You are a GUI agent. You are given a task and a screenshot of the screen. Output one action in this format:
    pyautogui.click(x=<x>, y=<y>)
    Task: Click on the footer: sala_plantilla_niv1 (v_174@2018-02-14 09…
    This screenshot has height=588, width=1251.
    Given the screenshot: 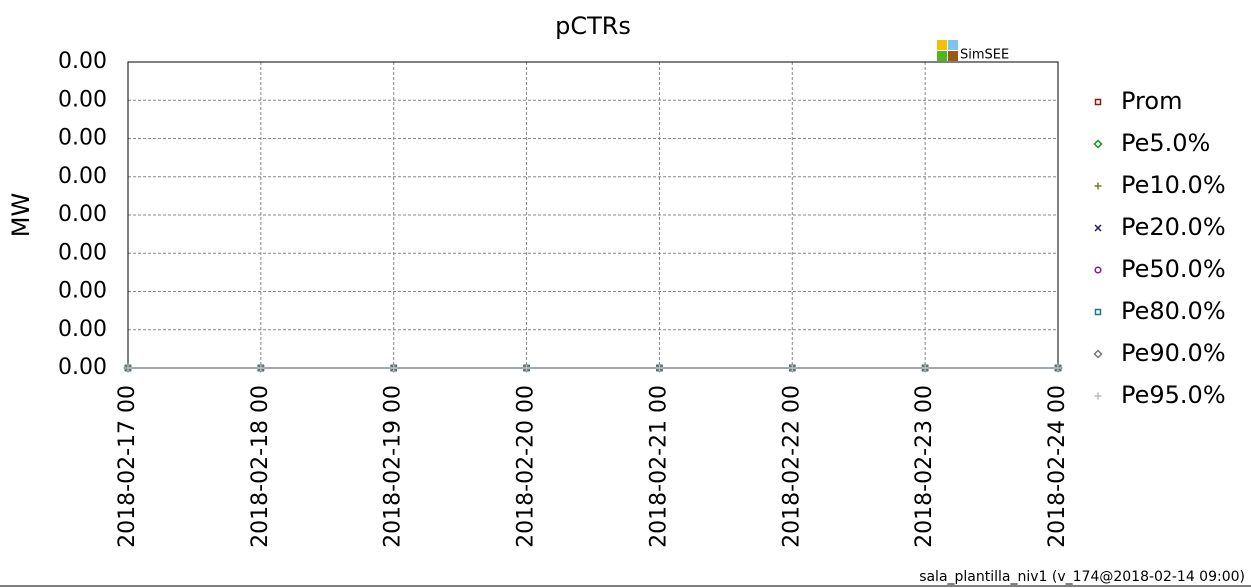 What is the action you would take?
    pyautogui.click(x=1082, y=577)
    